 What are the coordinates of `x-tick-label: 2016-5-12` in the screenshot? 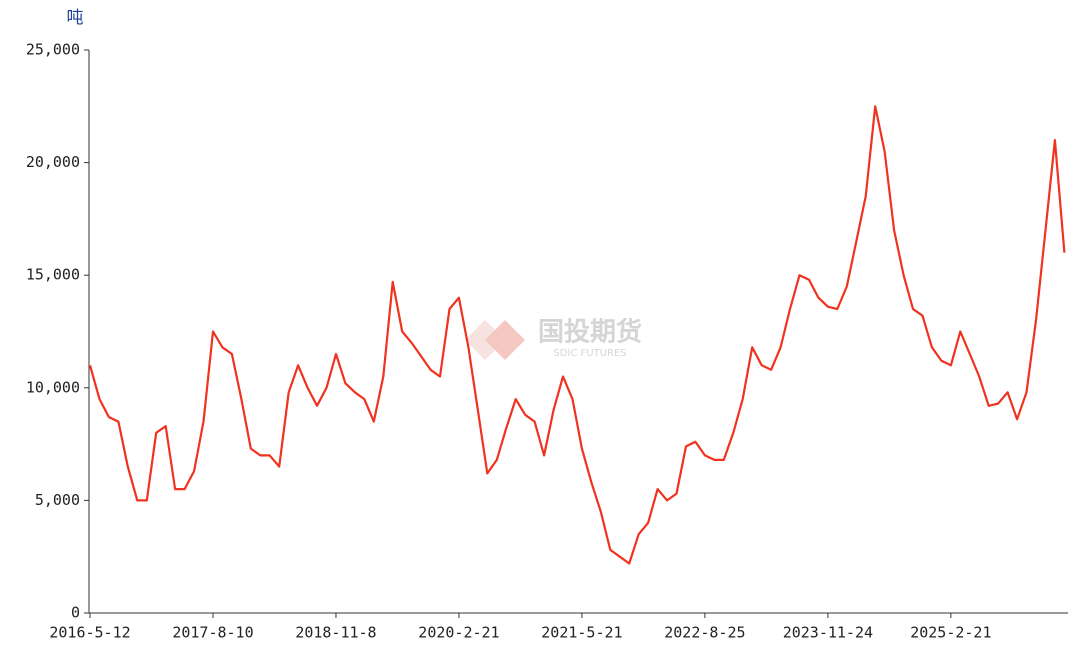 It's located at (89, 633).